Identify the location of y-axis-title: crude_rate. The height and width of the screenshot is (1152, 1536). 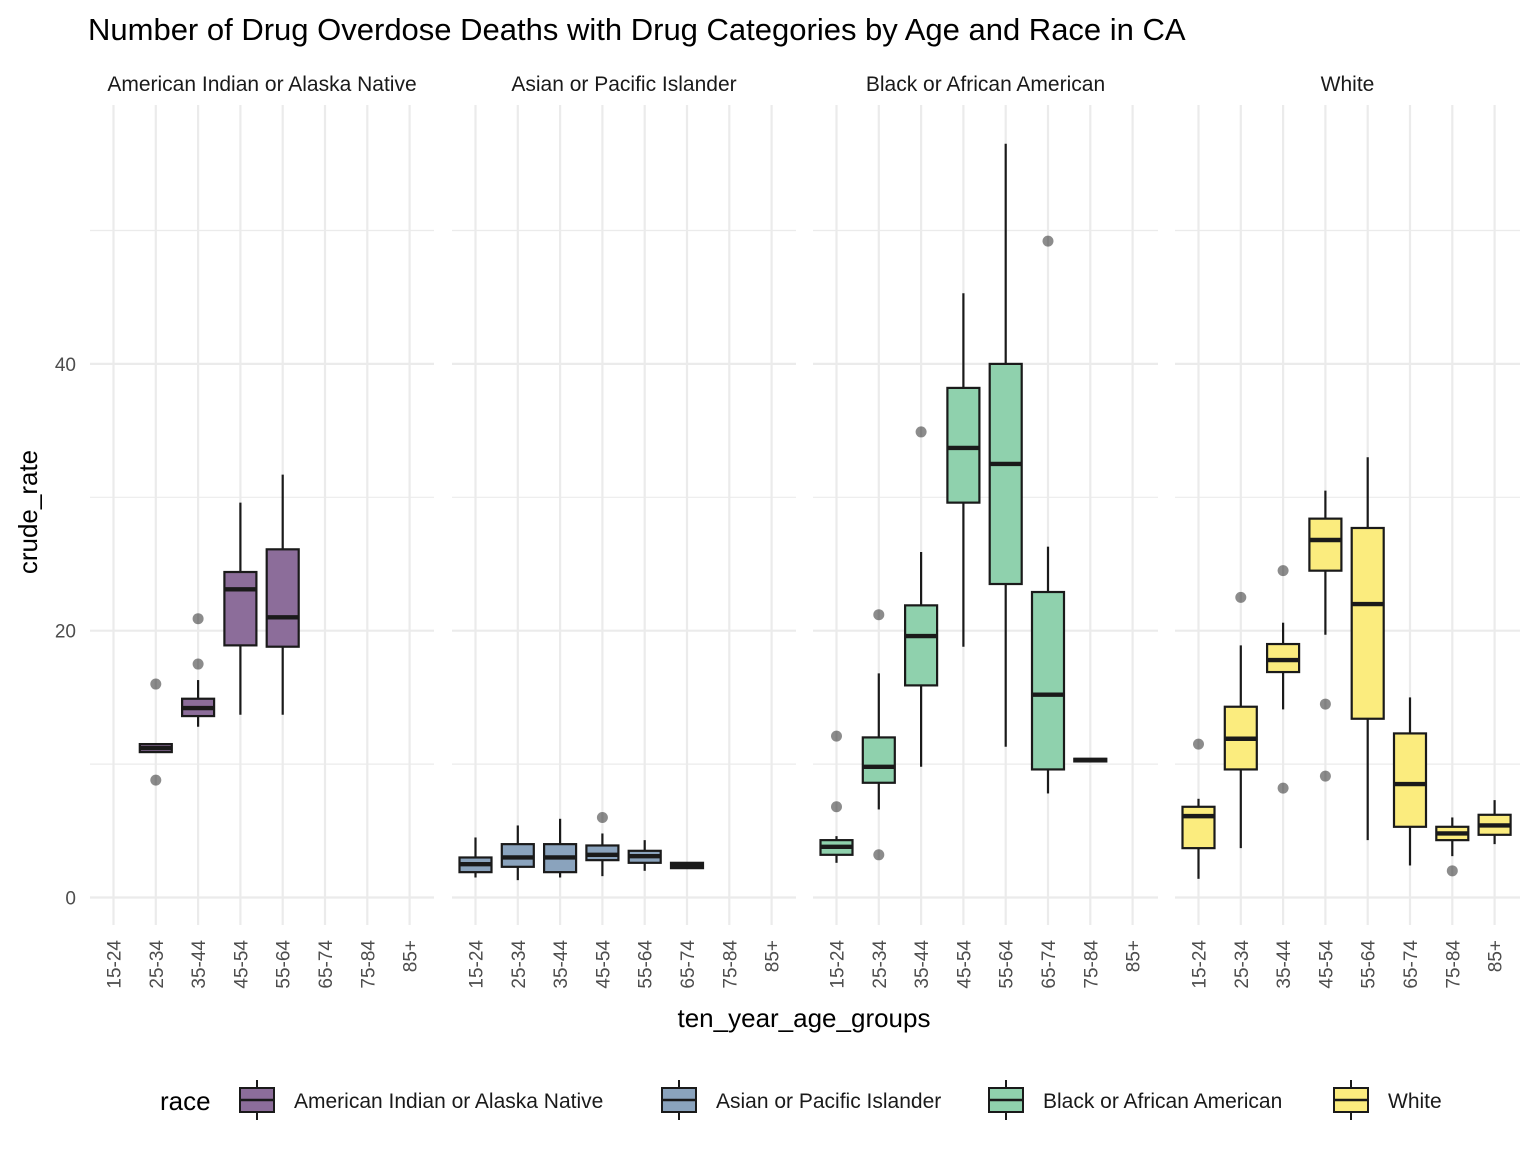
(28, 512).